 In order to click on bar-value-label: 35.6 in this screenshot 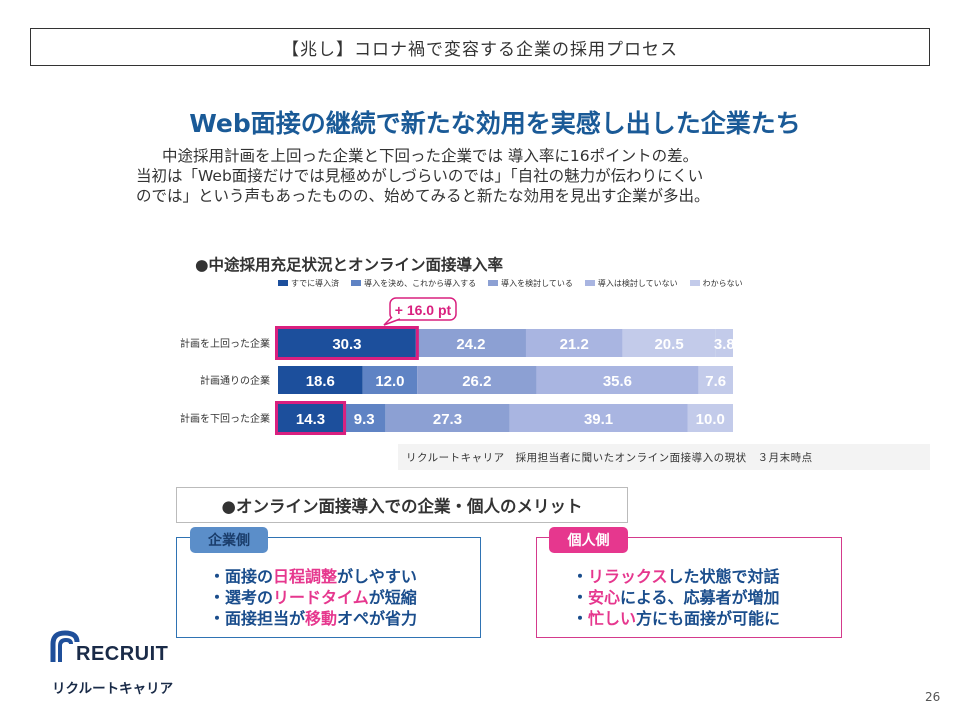, I will do `click(617, 381)`.